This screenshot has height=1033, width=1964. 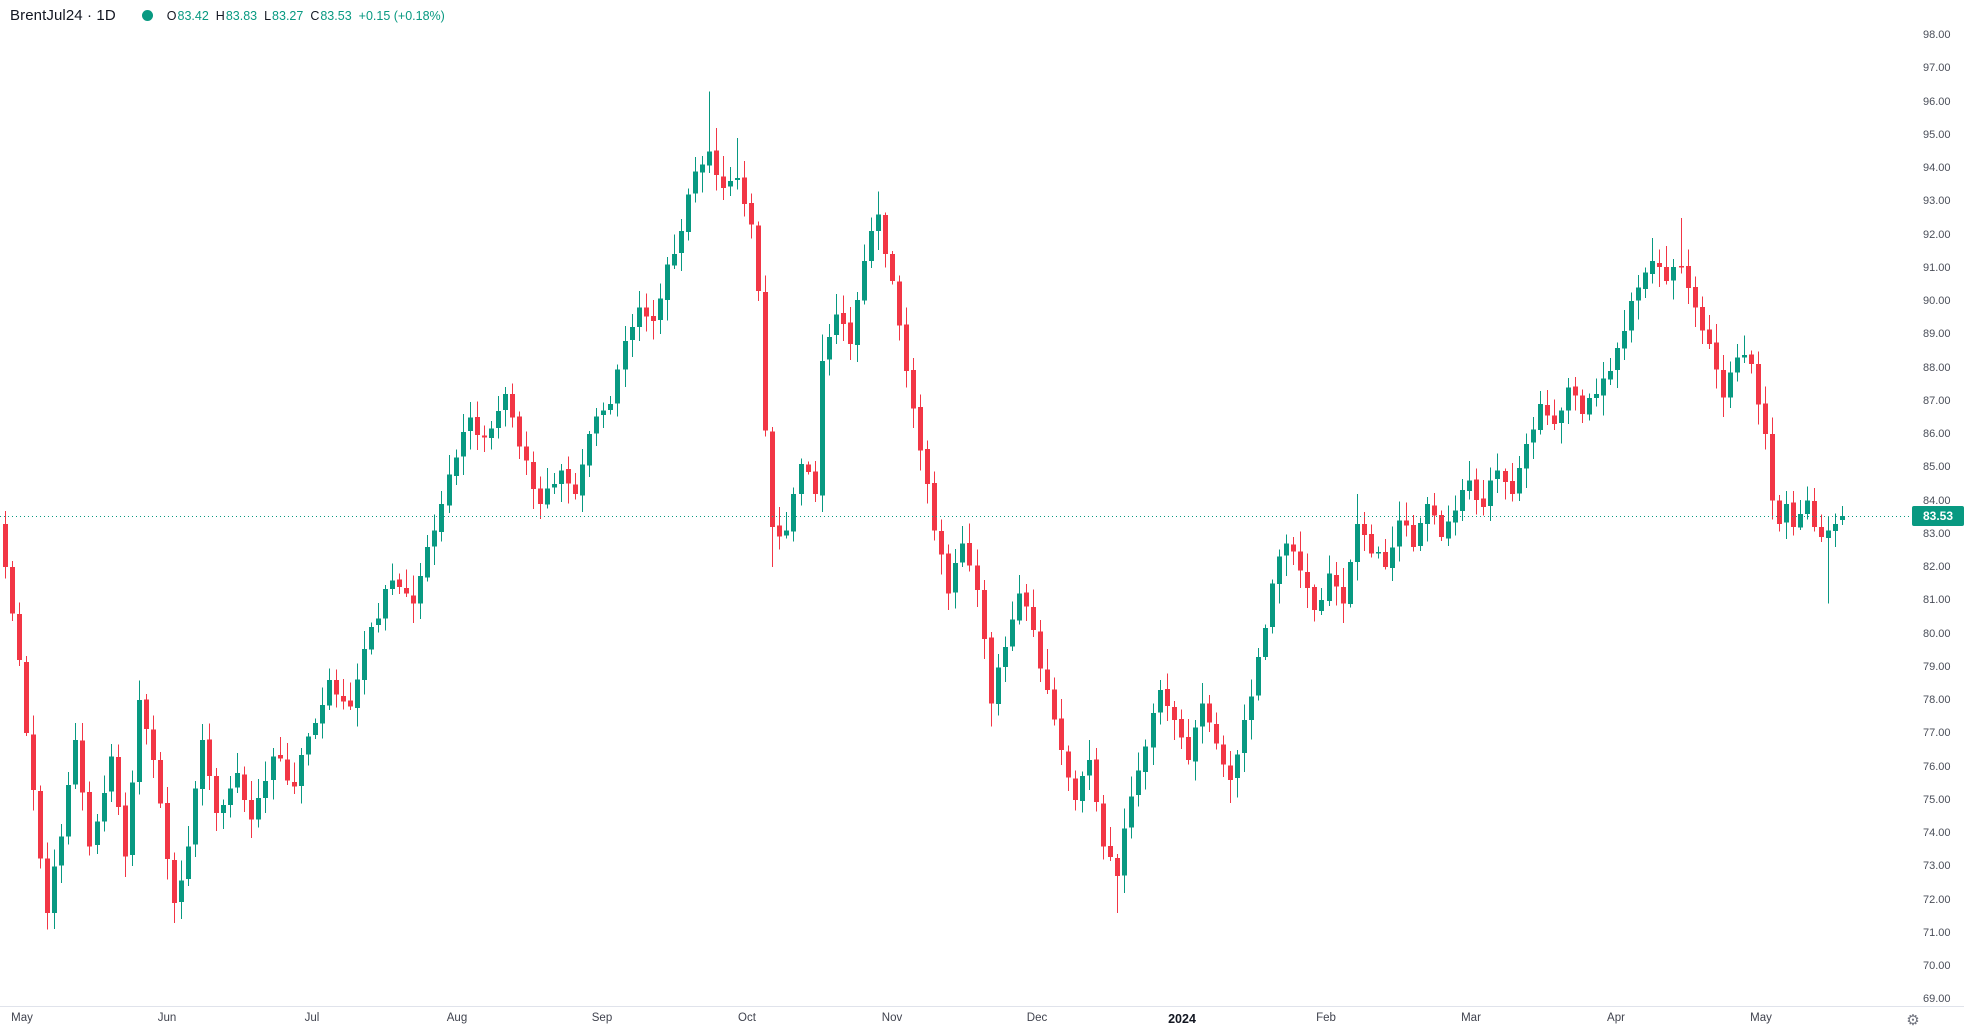 What do you see at coordinates (1937, 334) in the screenshot?
I see `price-tick-label: 89.00` at bounding box center [1937, 334].